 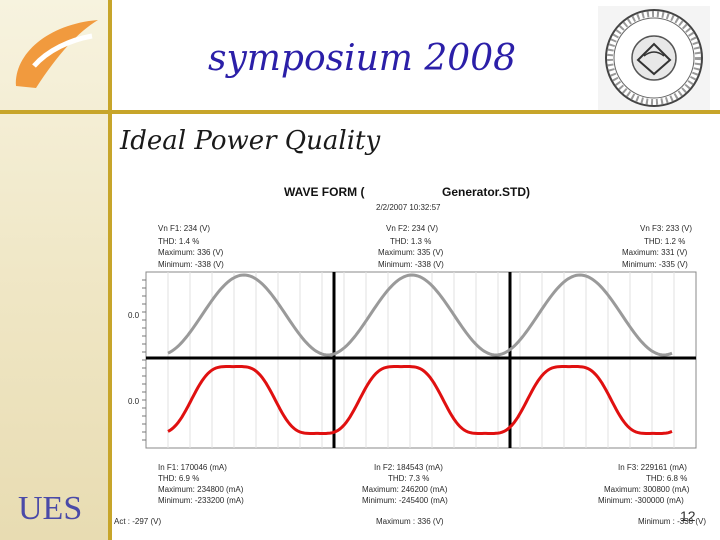 What do you see at coordinates (50, 508) in the screenshot?
I see `ues-logo-text: UES` at bounding box center [50, 508].